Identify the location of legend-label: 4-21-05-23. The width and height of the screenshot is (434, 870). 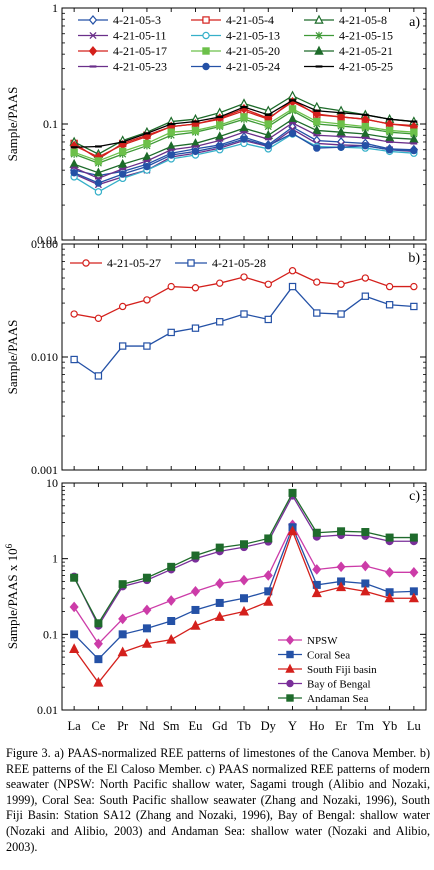
(140, 67).